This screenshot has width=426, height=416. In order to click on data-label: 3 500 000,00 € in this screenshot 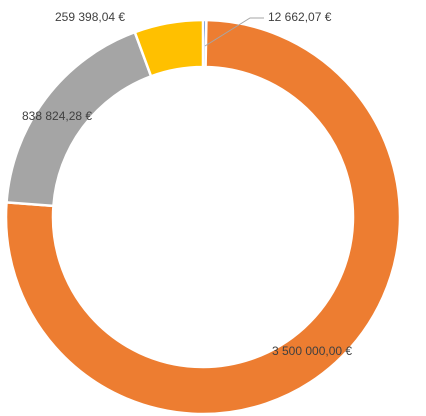, I will do `click(312, 351)`.